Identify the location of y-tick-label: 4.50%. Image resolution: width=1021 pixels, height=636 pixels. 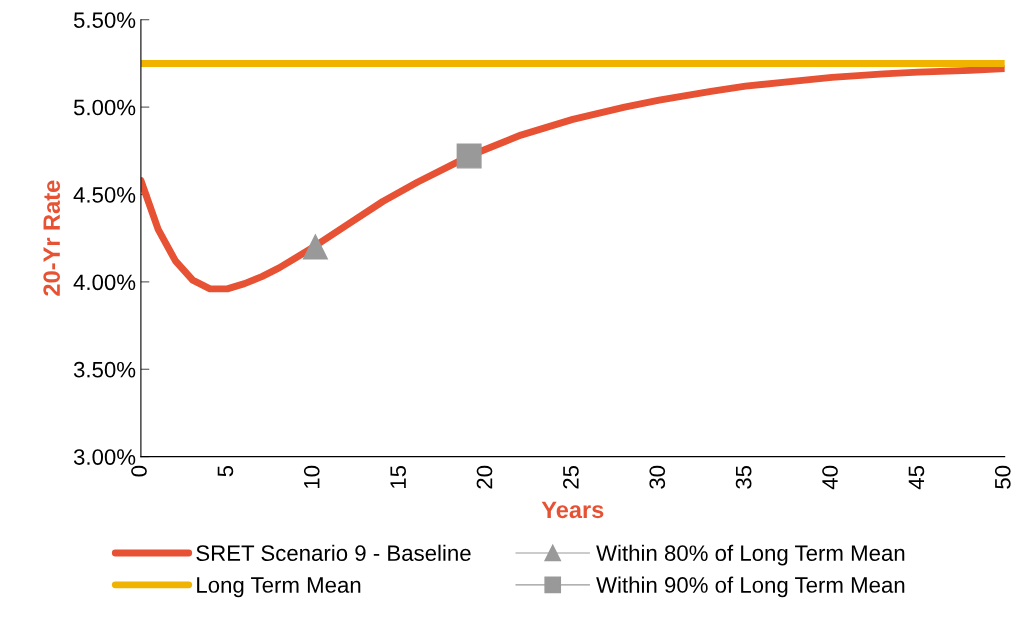
(104, 195).